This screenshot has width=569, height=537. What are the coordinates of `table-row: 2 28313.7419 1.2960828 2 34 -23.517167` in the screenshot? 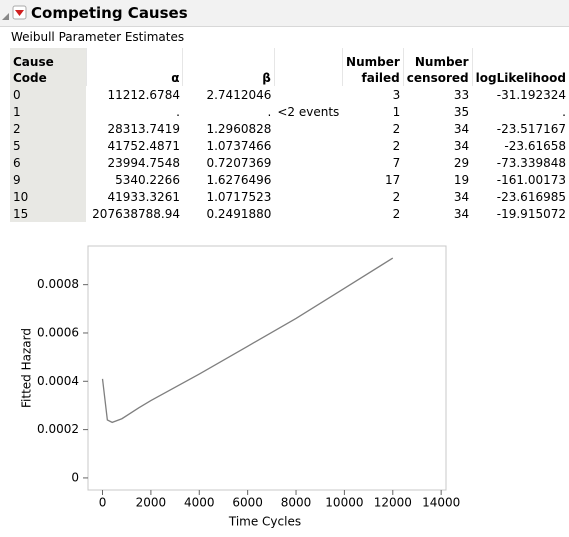 It's located at (289, 128).